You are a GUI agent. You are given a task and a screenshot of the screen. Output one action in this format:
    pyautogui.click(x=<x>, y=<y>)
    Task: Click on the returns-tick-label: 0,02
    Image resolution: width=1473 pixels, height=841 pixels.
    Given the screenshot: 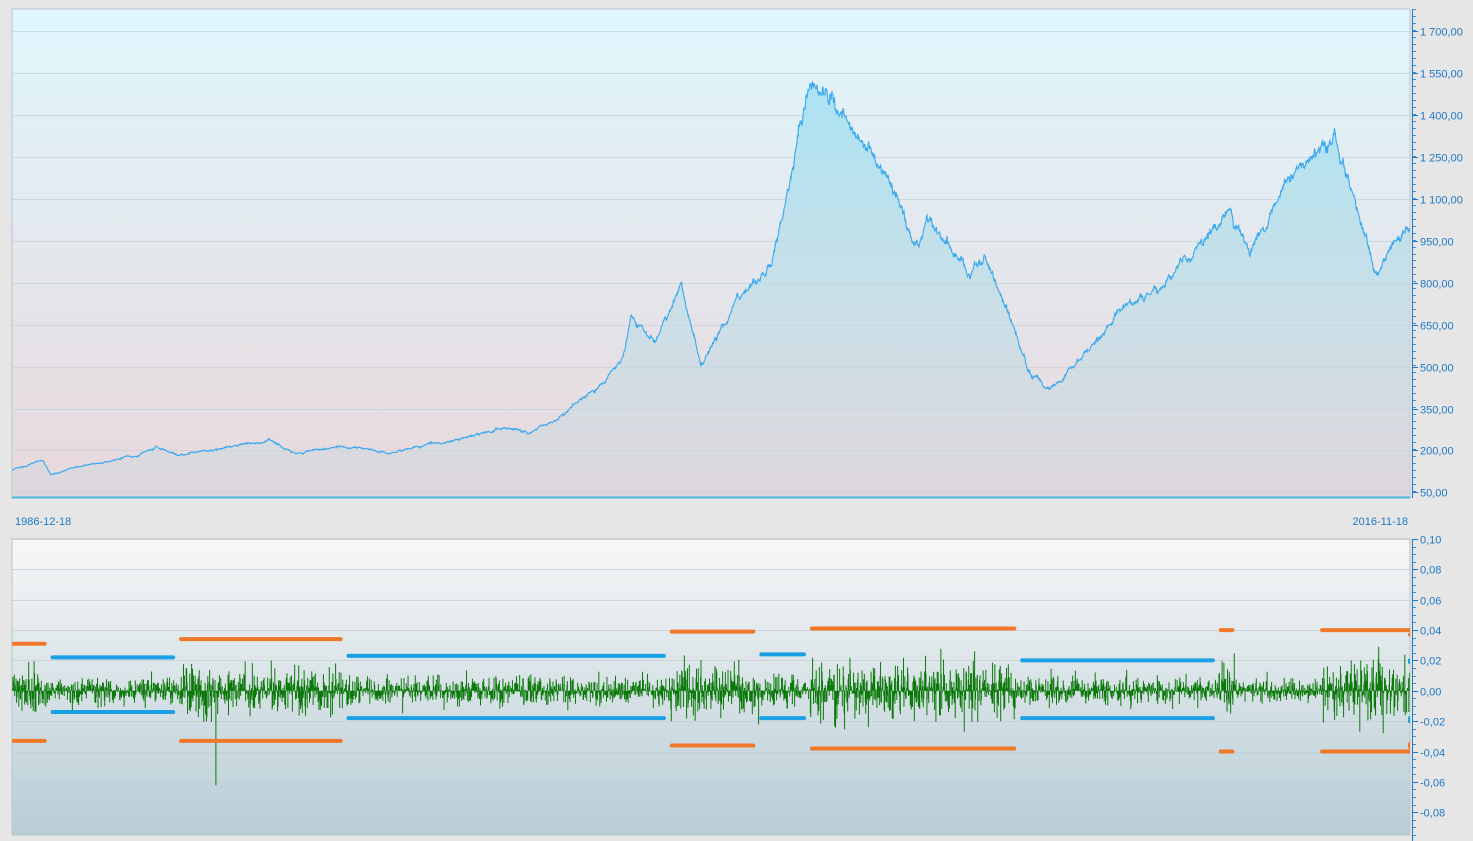 What is the action you would take?
    pyautogui.click(x=1430, y=662)
    